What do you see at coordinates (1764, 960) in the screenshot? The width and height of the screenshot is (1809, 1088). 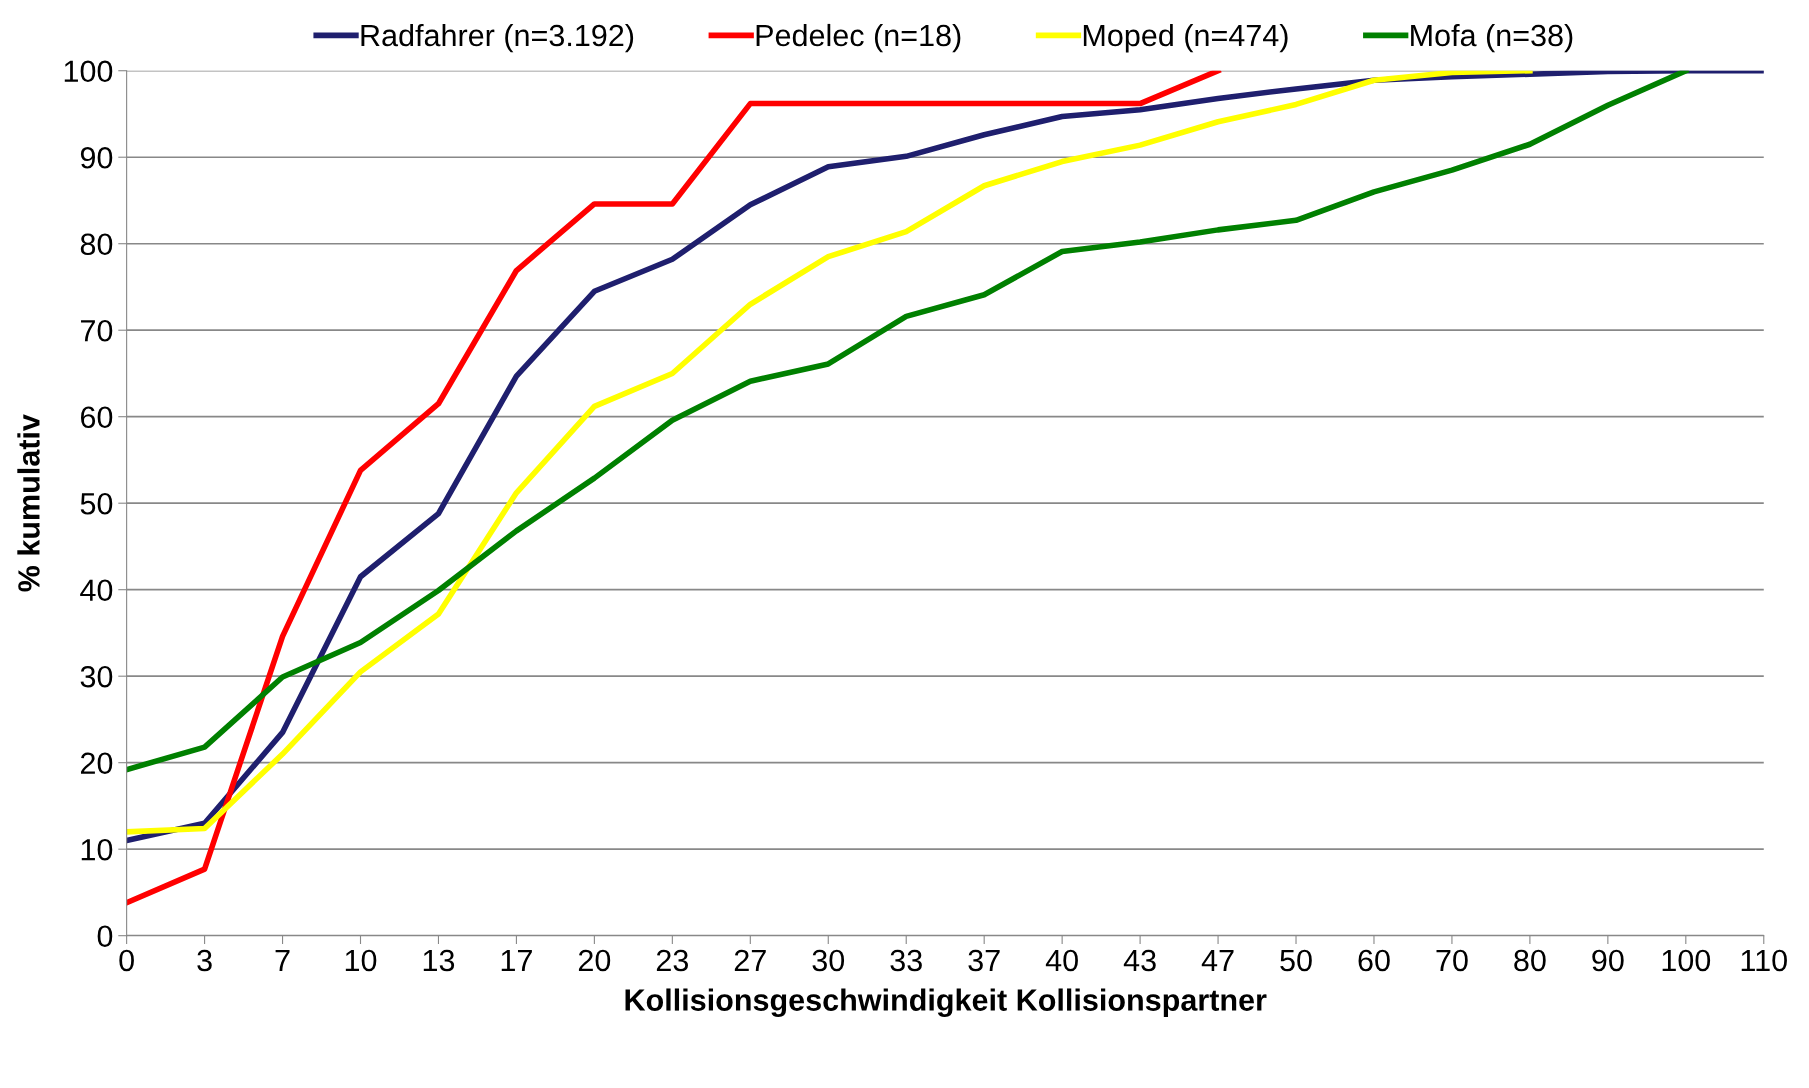 I see `x-tick-label: 110` at bounding box center [1764, 960].